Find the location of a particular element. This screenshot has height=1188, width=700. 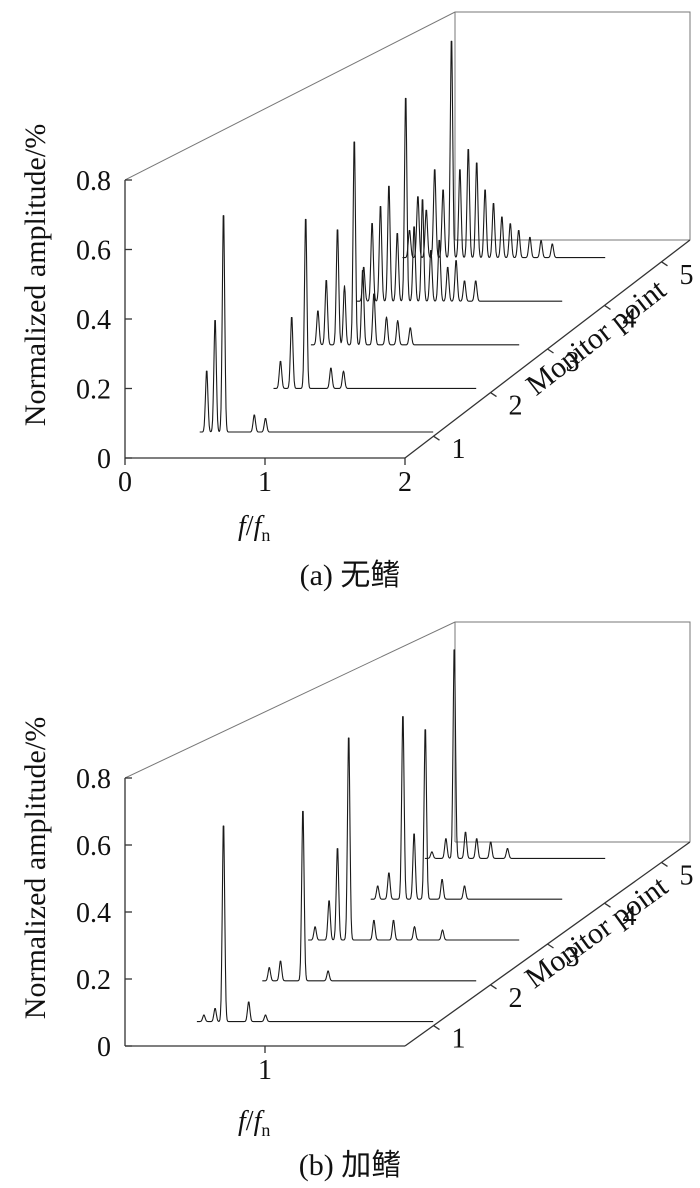

panel-a-x-label: f/fn is located at coordinates (254, 528).